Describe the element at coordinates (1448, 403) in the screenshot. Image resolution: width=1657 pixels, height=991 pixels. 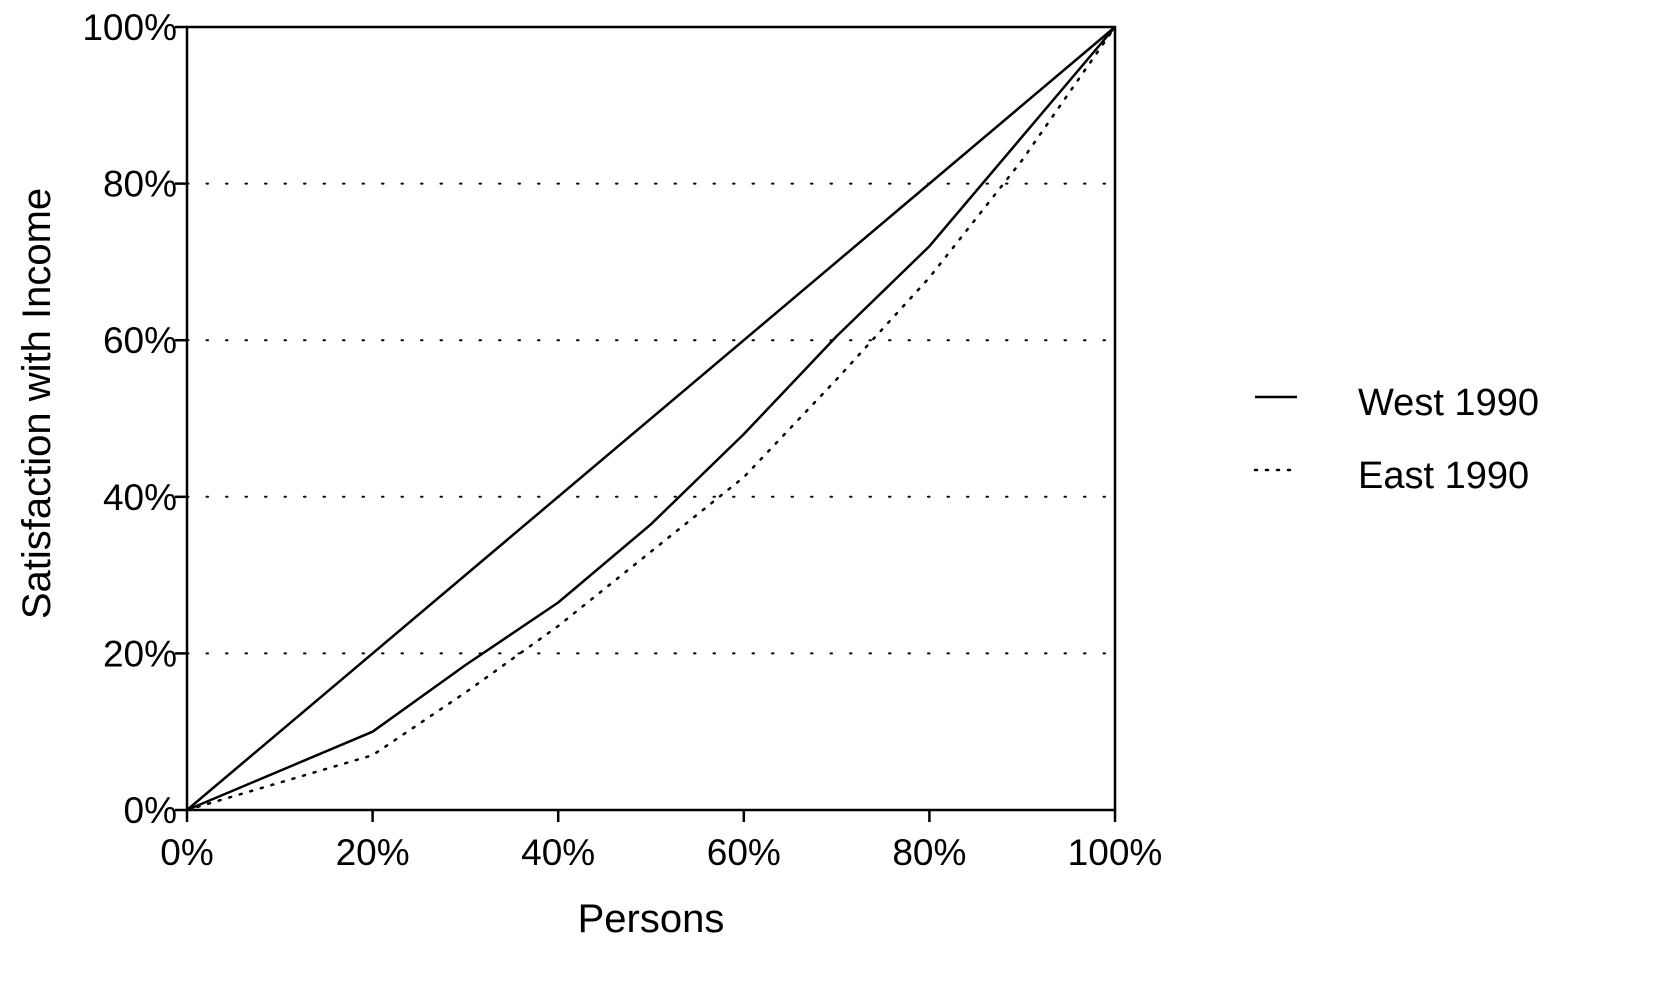
I see `legend-label-west-1990: West 1990` at that location.